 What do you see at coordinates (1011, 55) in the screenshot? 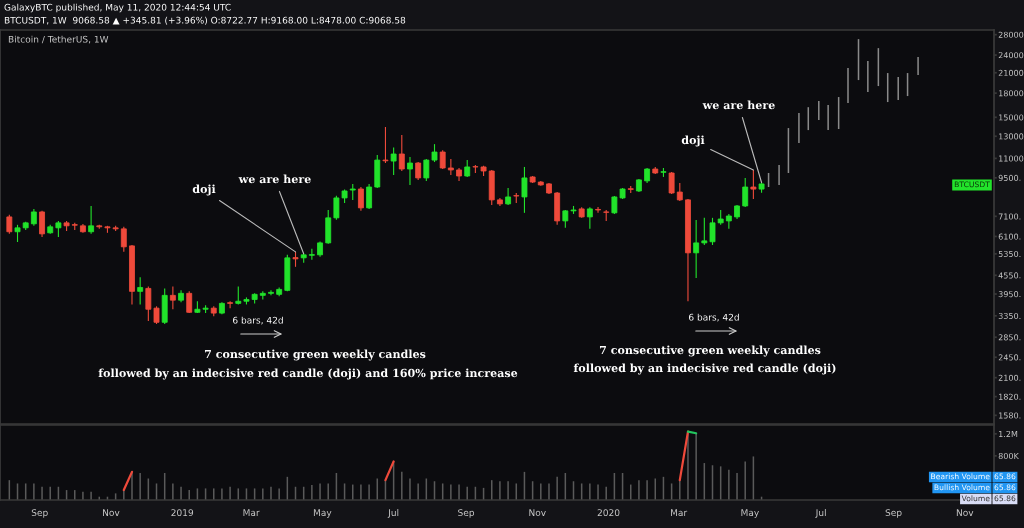
I see `y-tick-label: 24000` at bounding box center [1011, 55].